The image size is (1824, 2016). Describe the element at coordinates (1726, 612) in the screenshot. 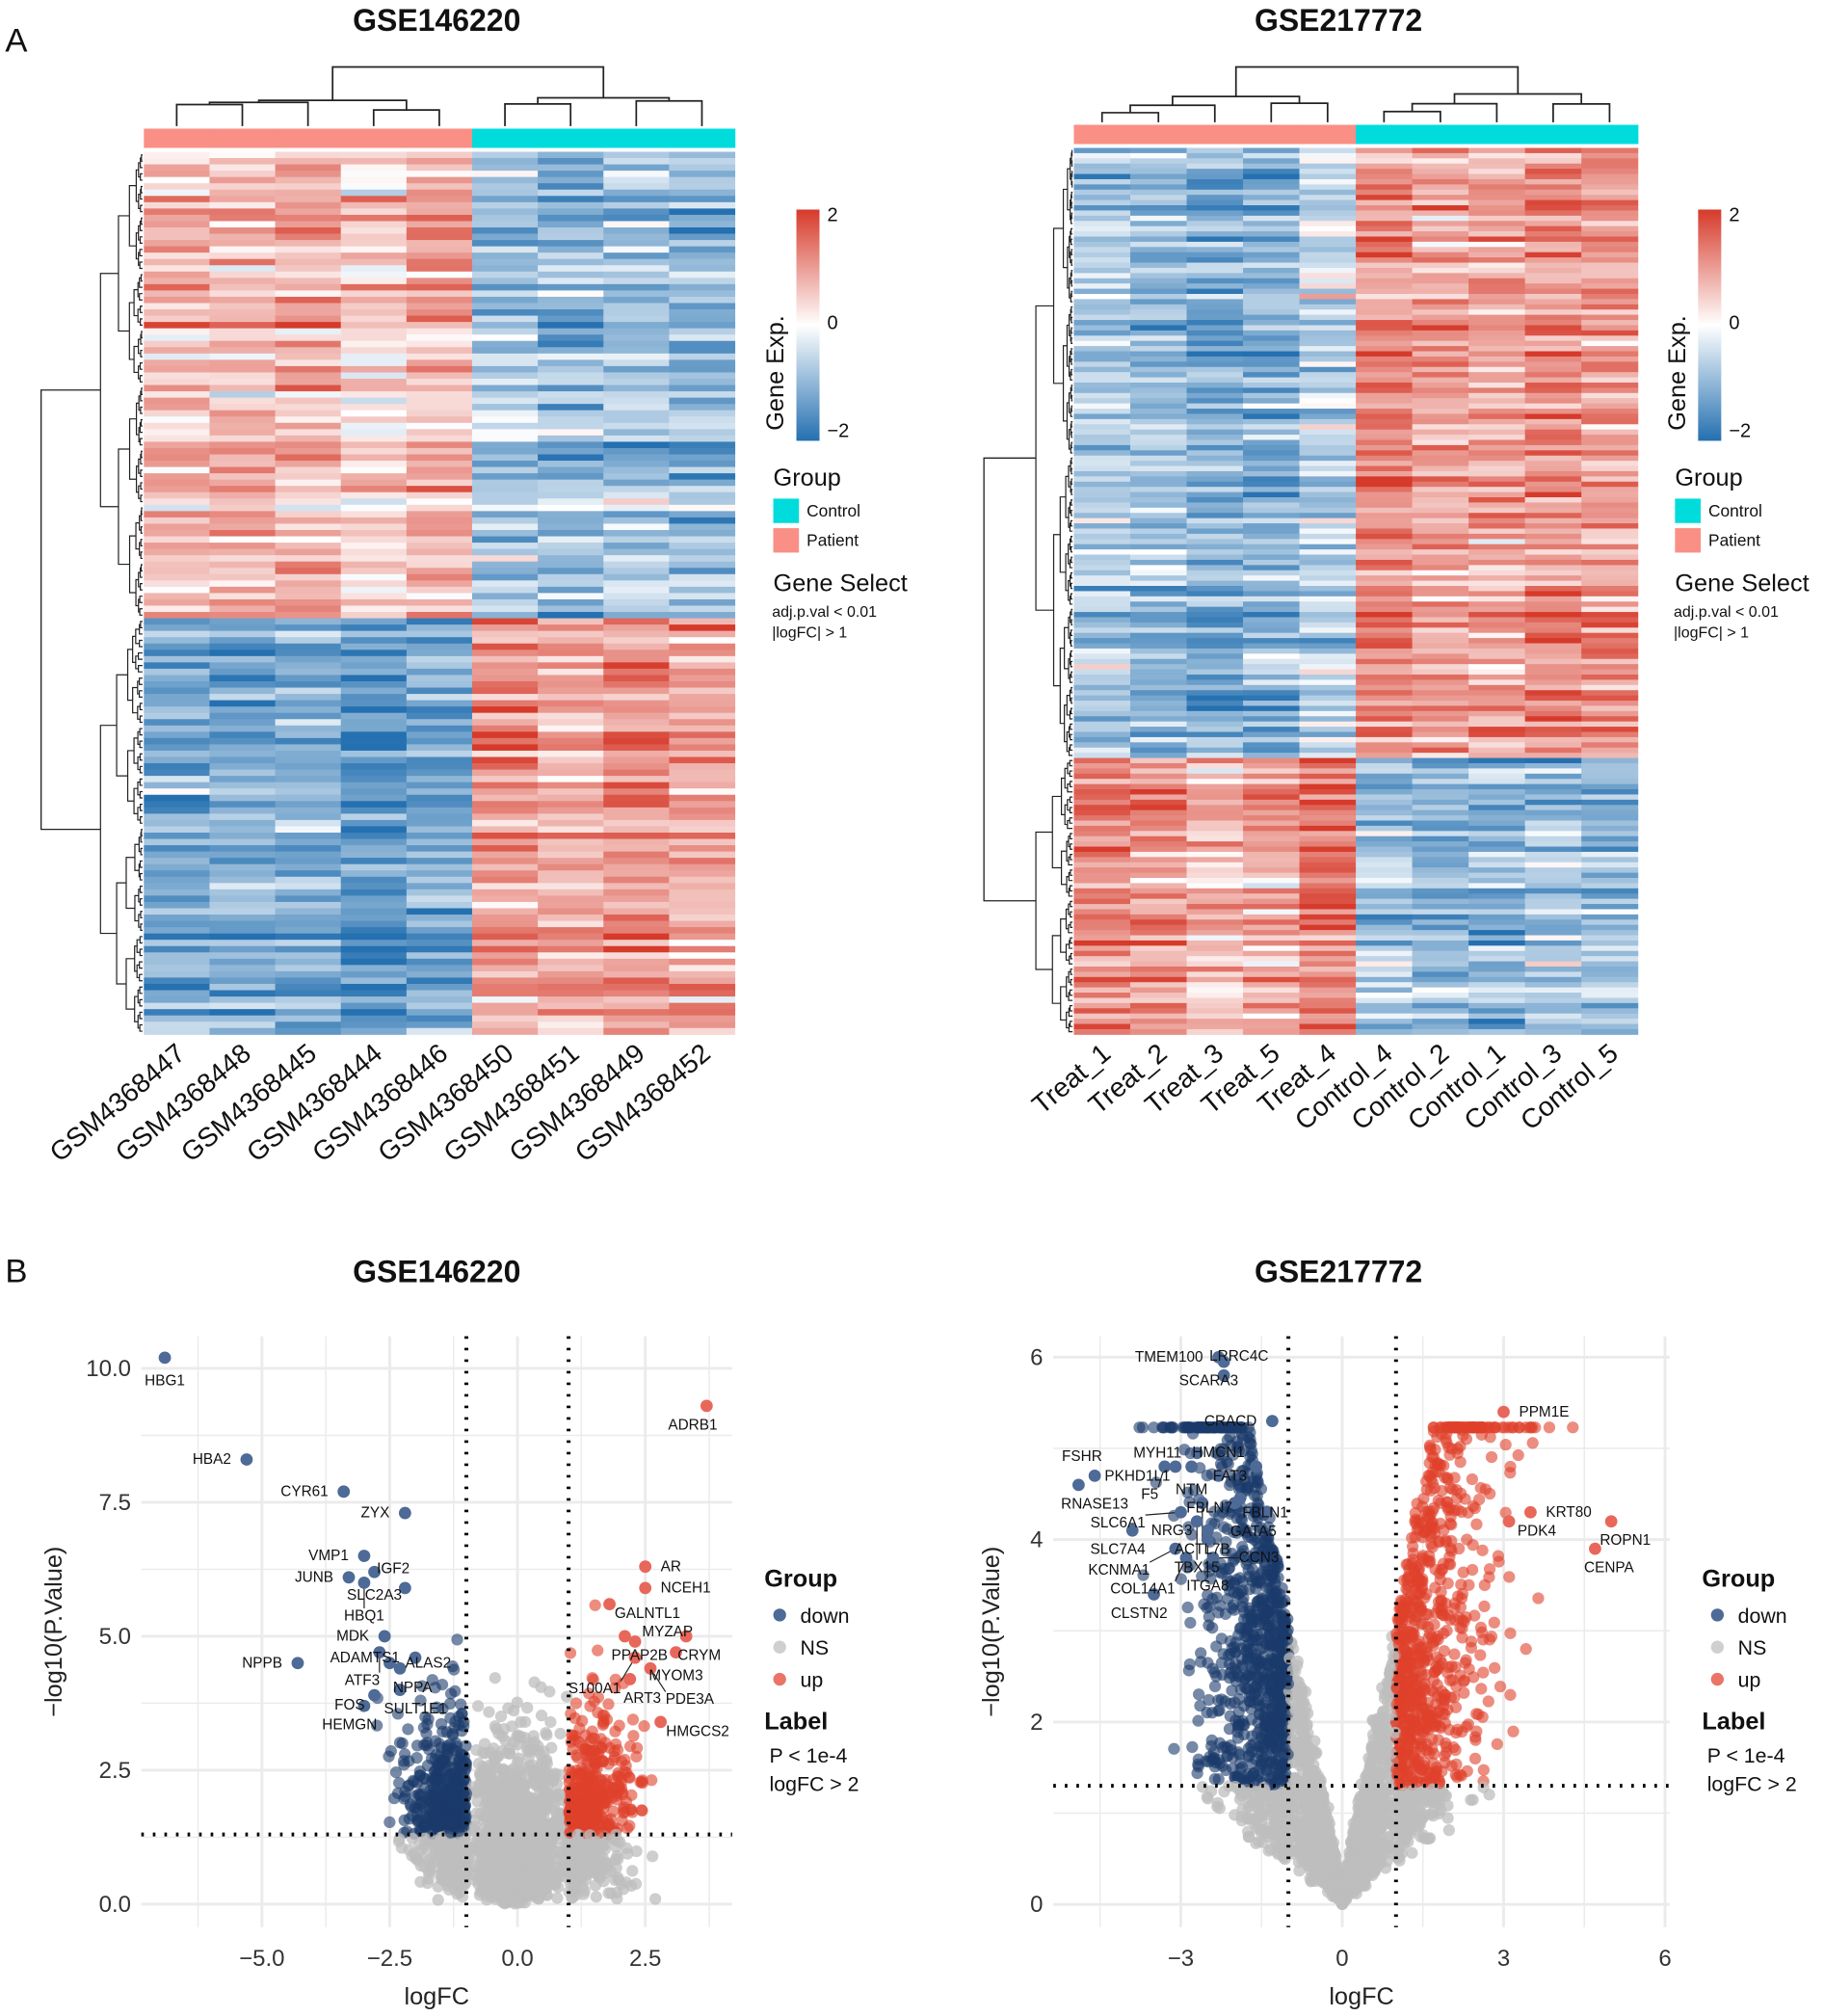

I see `gene-select-criterion: adj.p.val < 0.01` at that location.